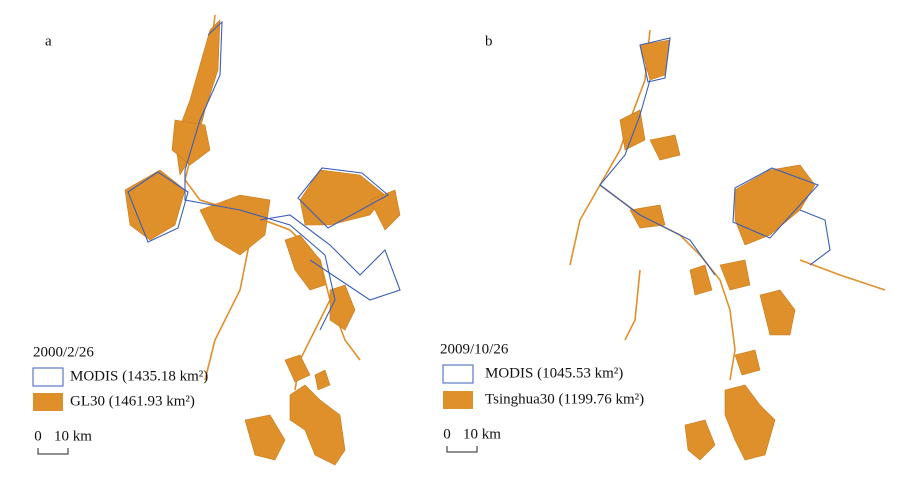 This screenshot has height=497, width=900. Describe the element at coordinates (489, 41) in the screenshot. I see `panel-label: b` at that location.